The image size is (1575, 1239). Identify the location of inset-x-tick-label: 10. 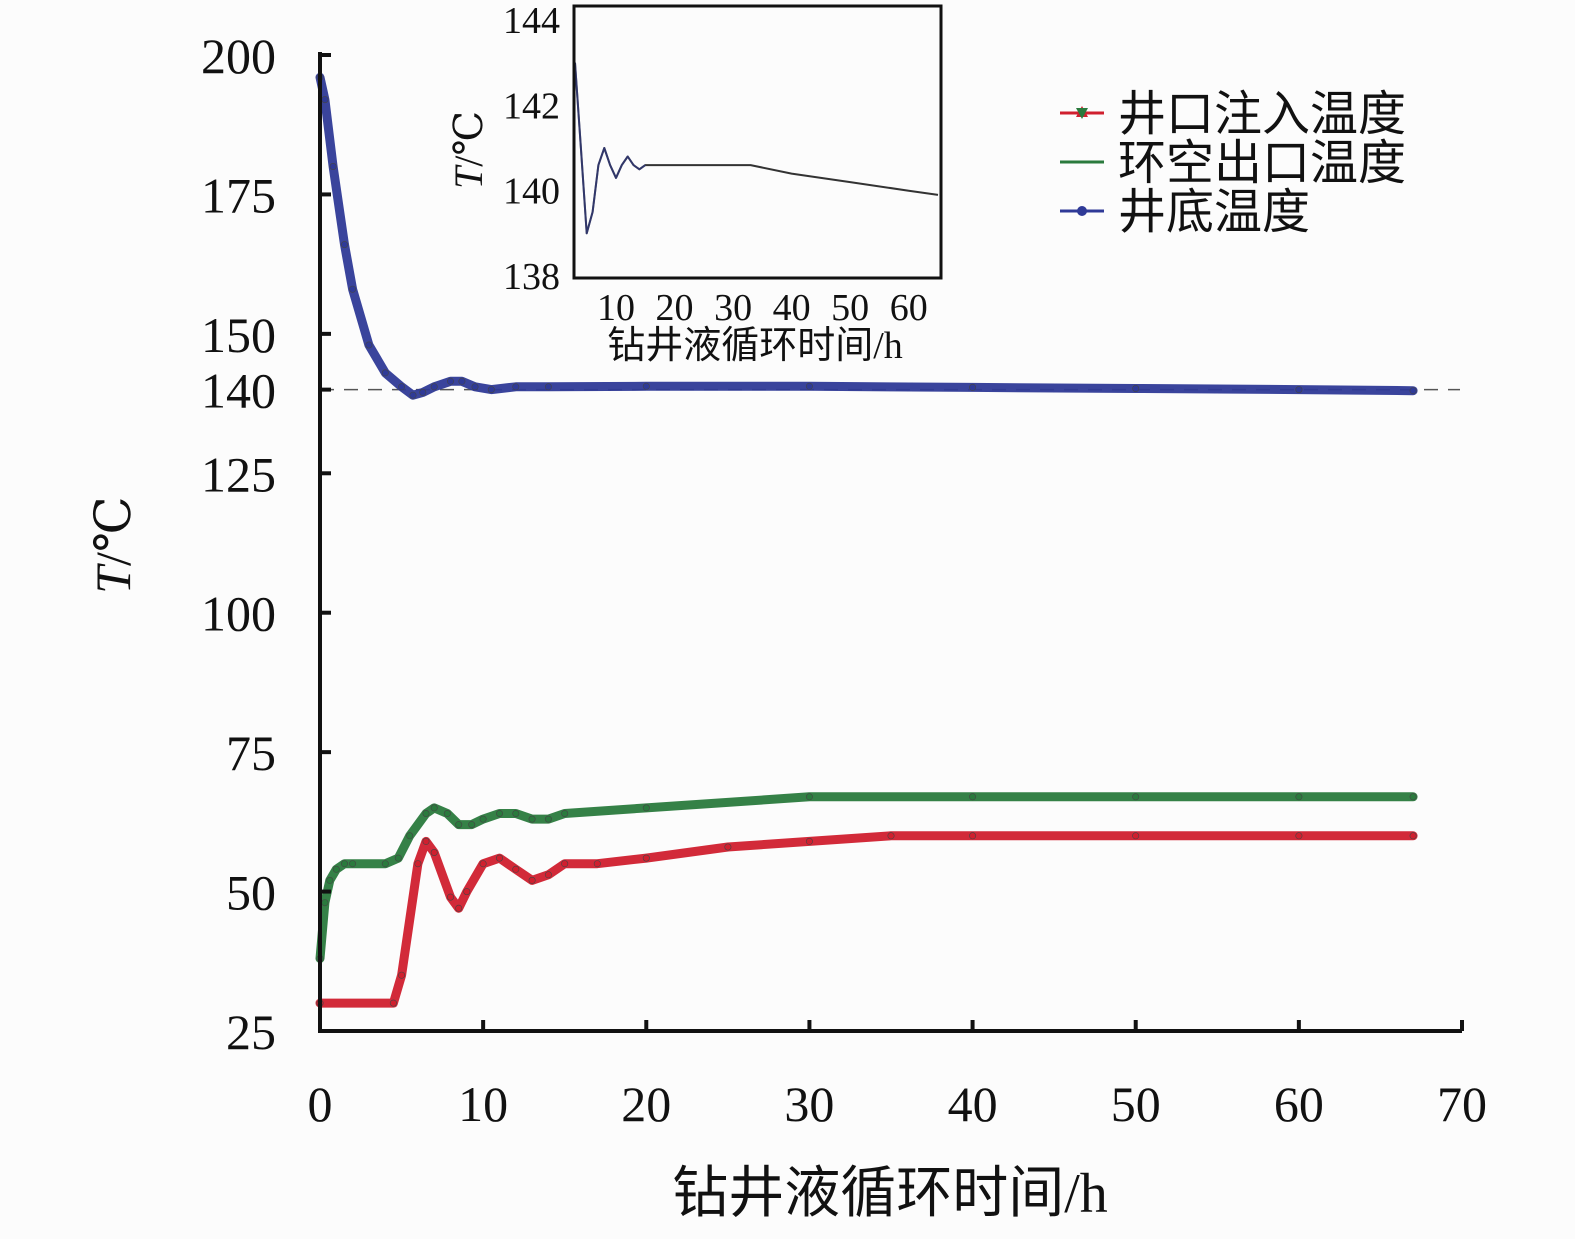
(616, 308).